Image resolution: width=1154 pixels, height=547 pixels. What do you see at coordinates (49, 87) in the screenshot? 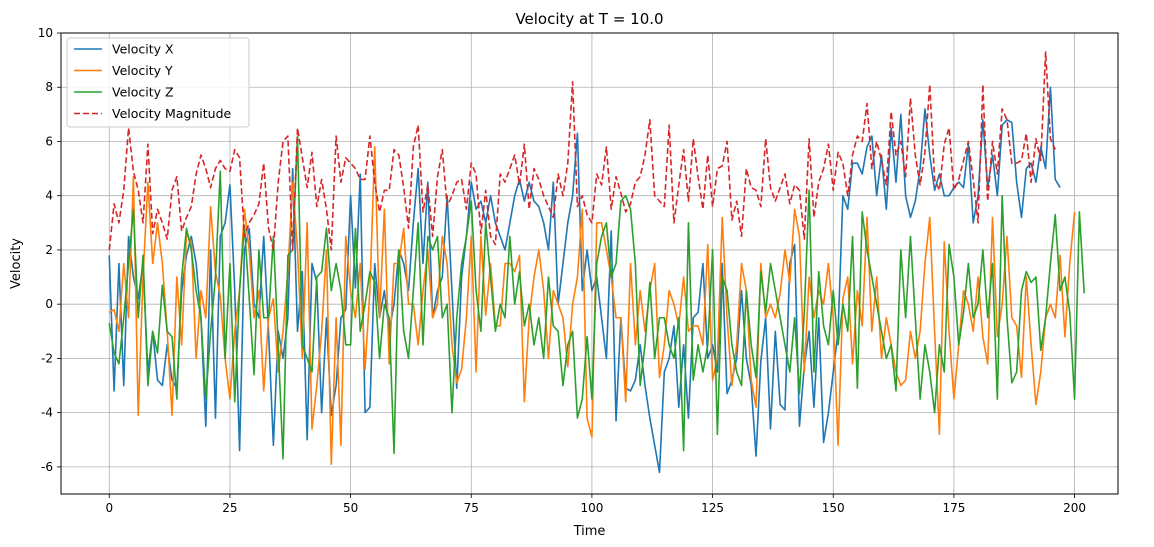
I see `y-tick-label: 8` at bounding box center [49, 87].